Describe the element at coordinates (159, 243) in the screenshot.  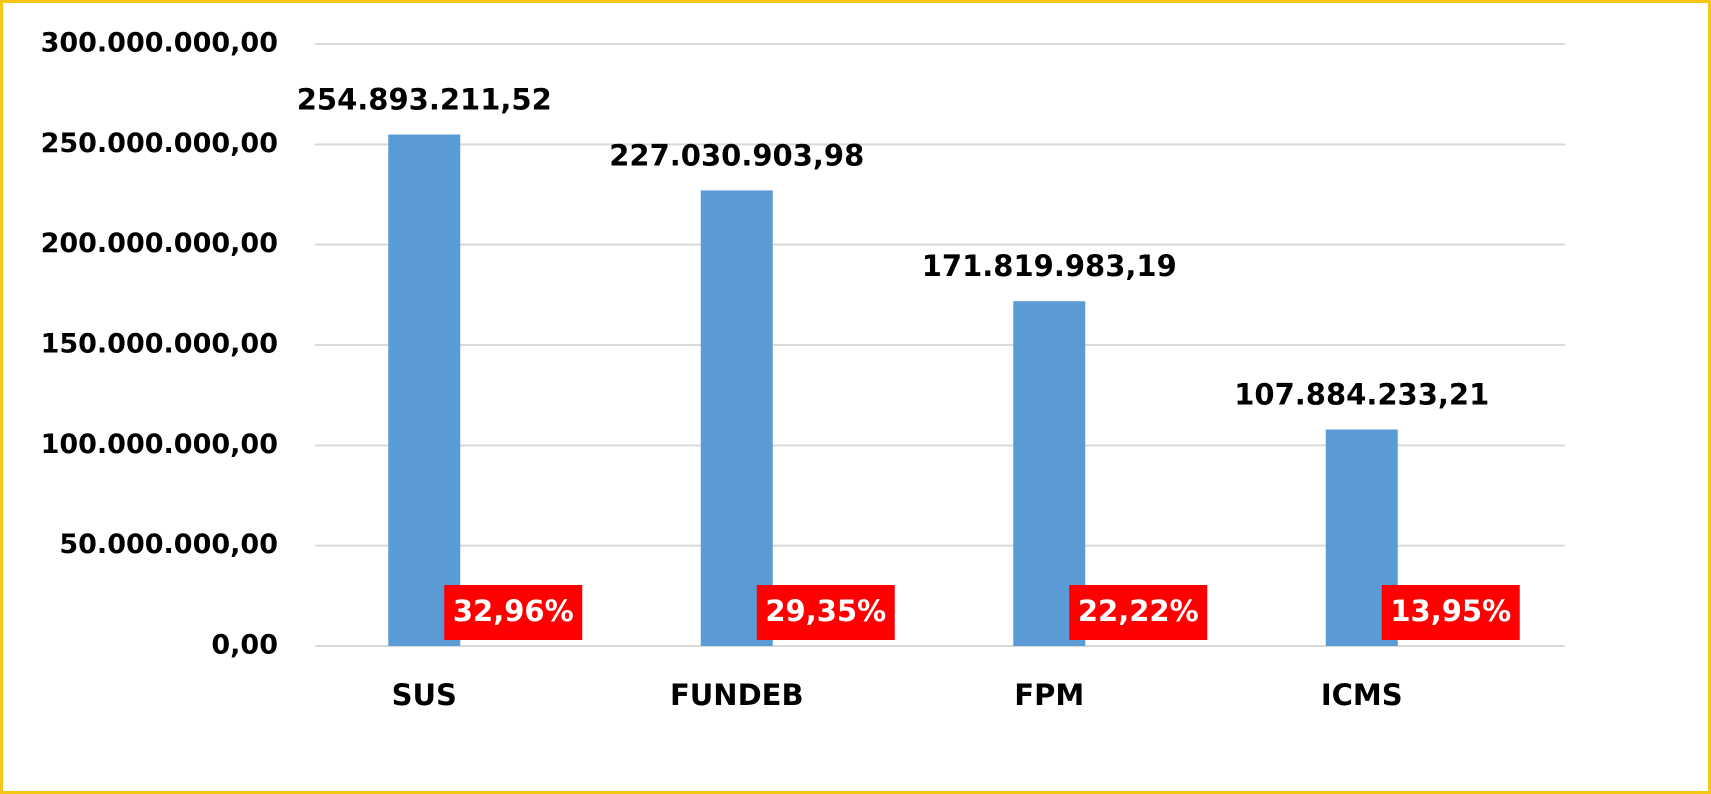
I see `y-tick-label: 200.000.000,00` at that location.